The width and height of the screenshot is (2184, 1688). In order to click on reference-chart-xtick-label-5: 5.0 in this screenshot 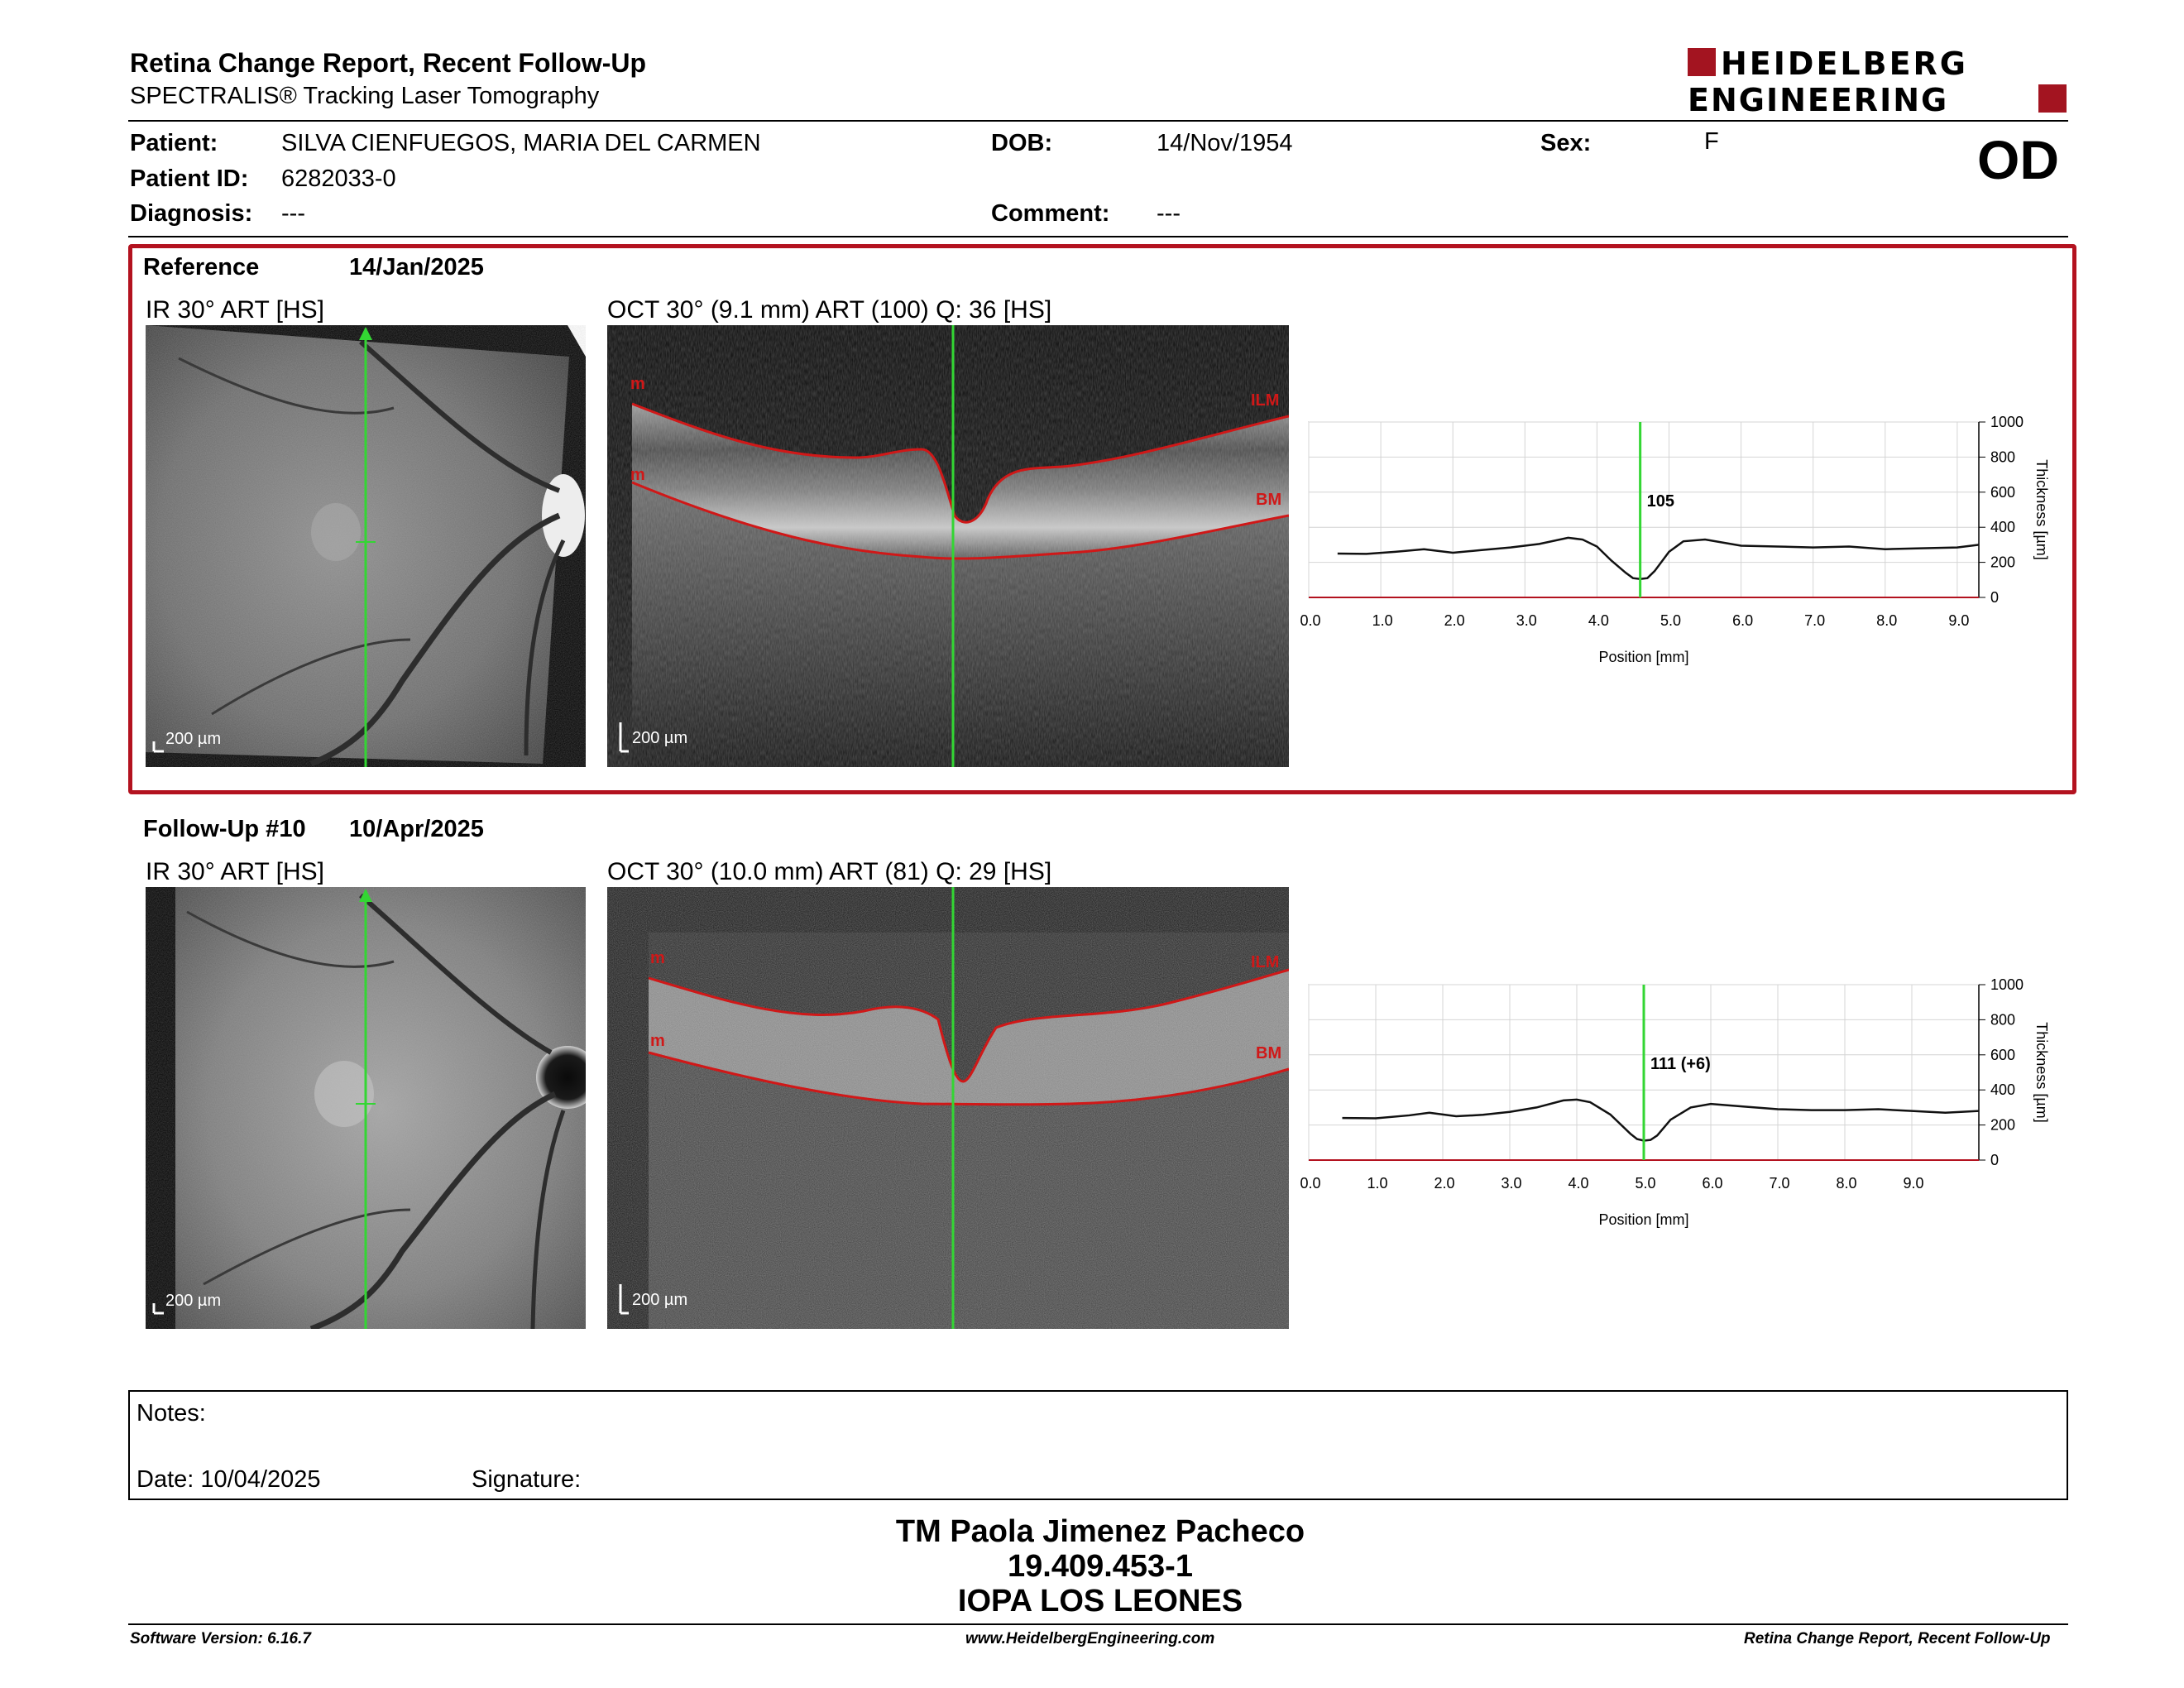, I will do `click(1670, 620)`.